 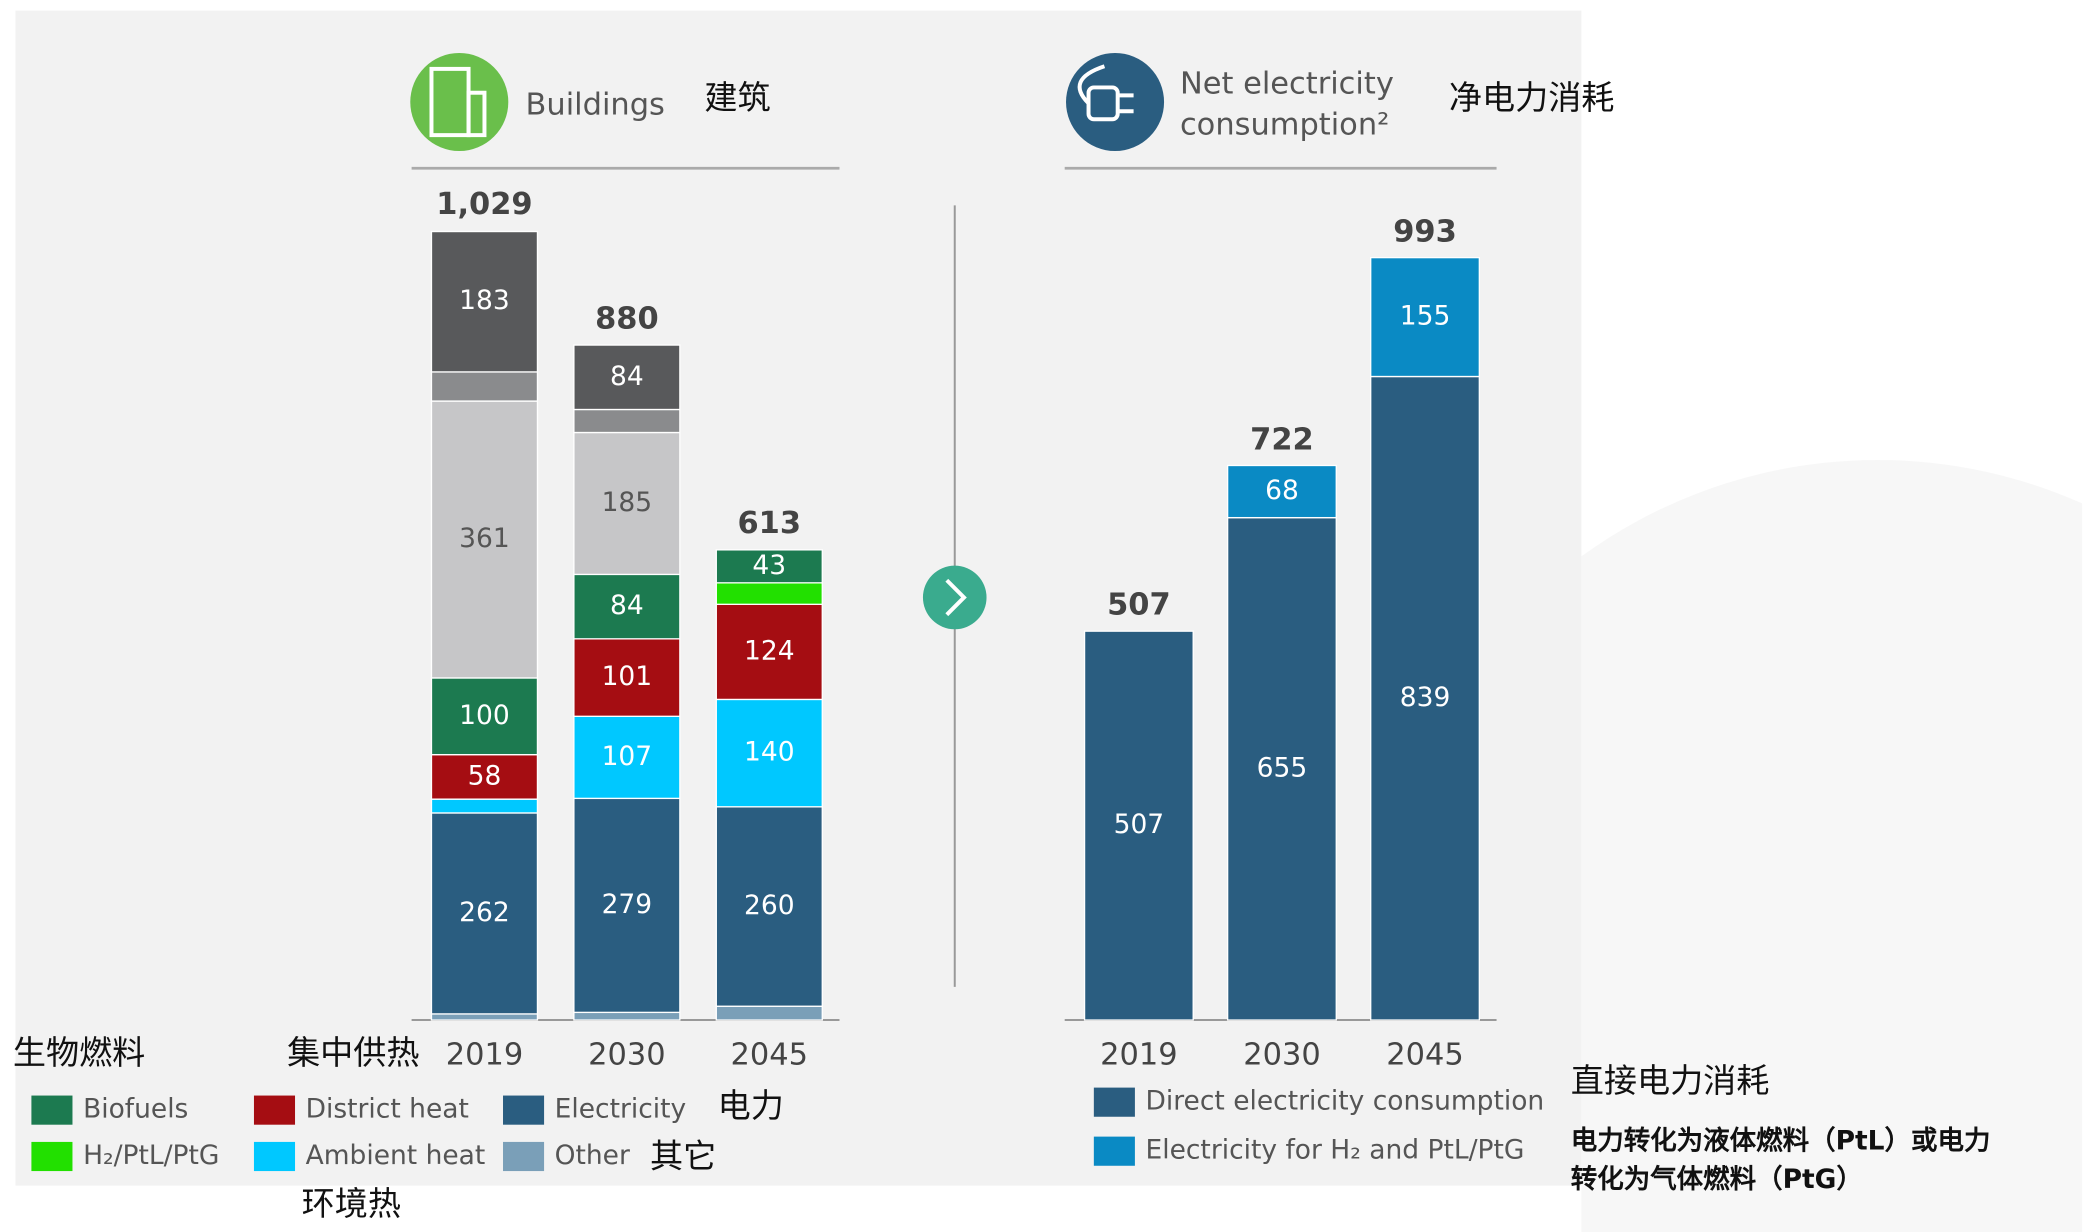 What do you see at coordinates (627, 318) in the screenshot?
I see `total-label: 880` at bounding box center [627, 318].